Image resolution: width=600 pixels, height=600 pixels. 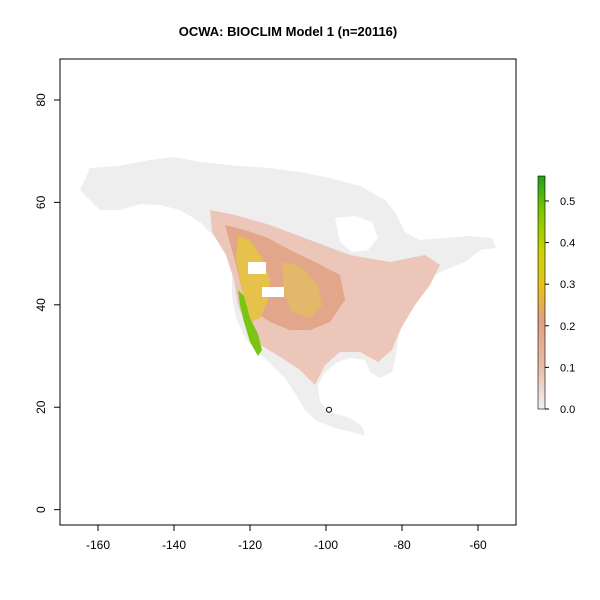 I want to click on colorbar-ticks: 0.0 0.1 0.2 0.3 0.4 0.5, so click(x=560, y=306).